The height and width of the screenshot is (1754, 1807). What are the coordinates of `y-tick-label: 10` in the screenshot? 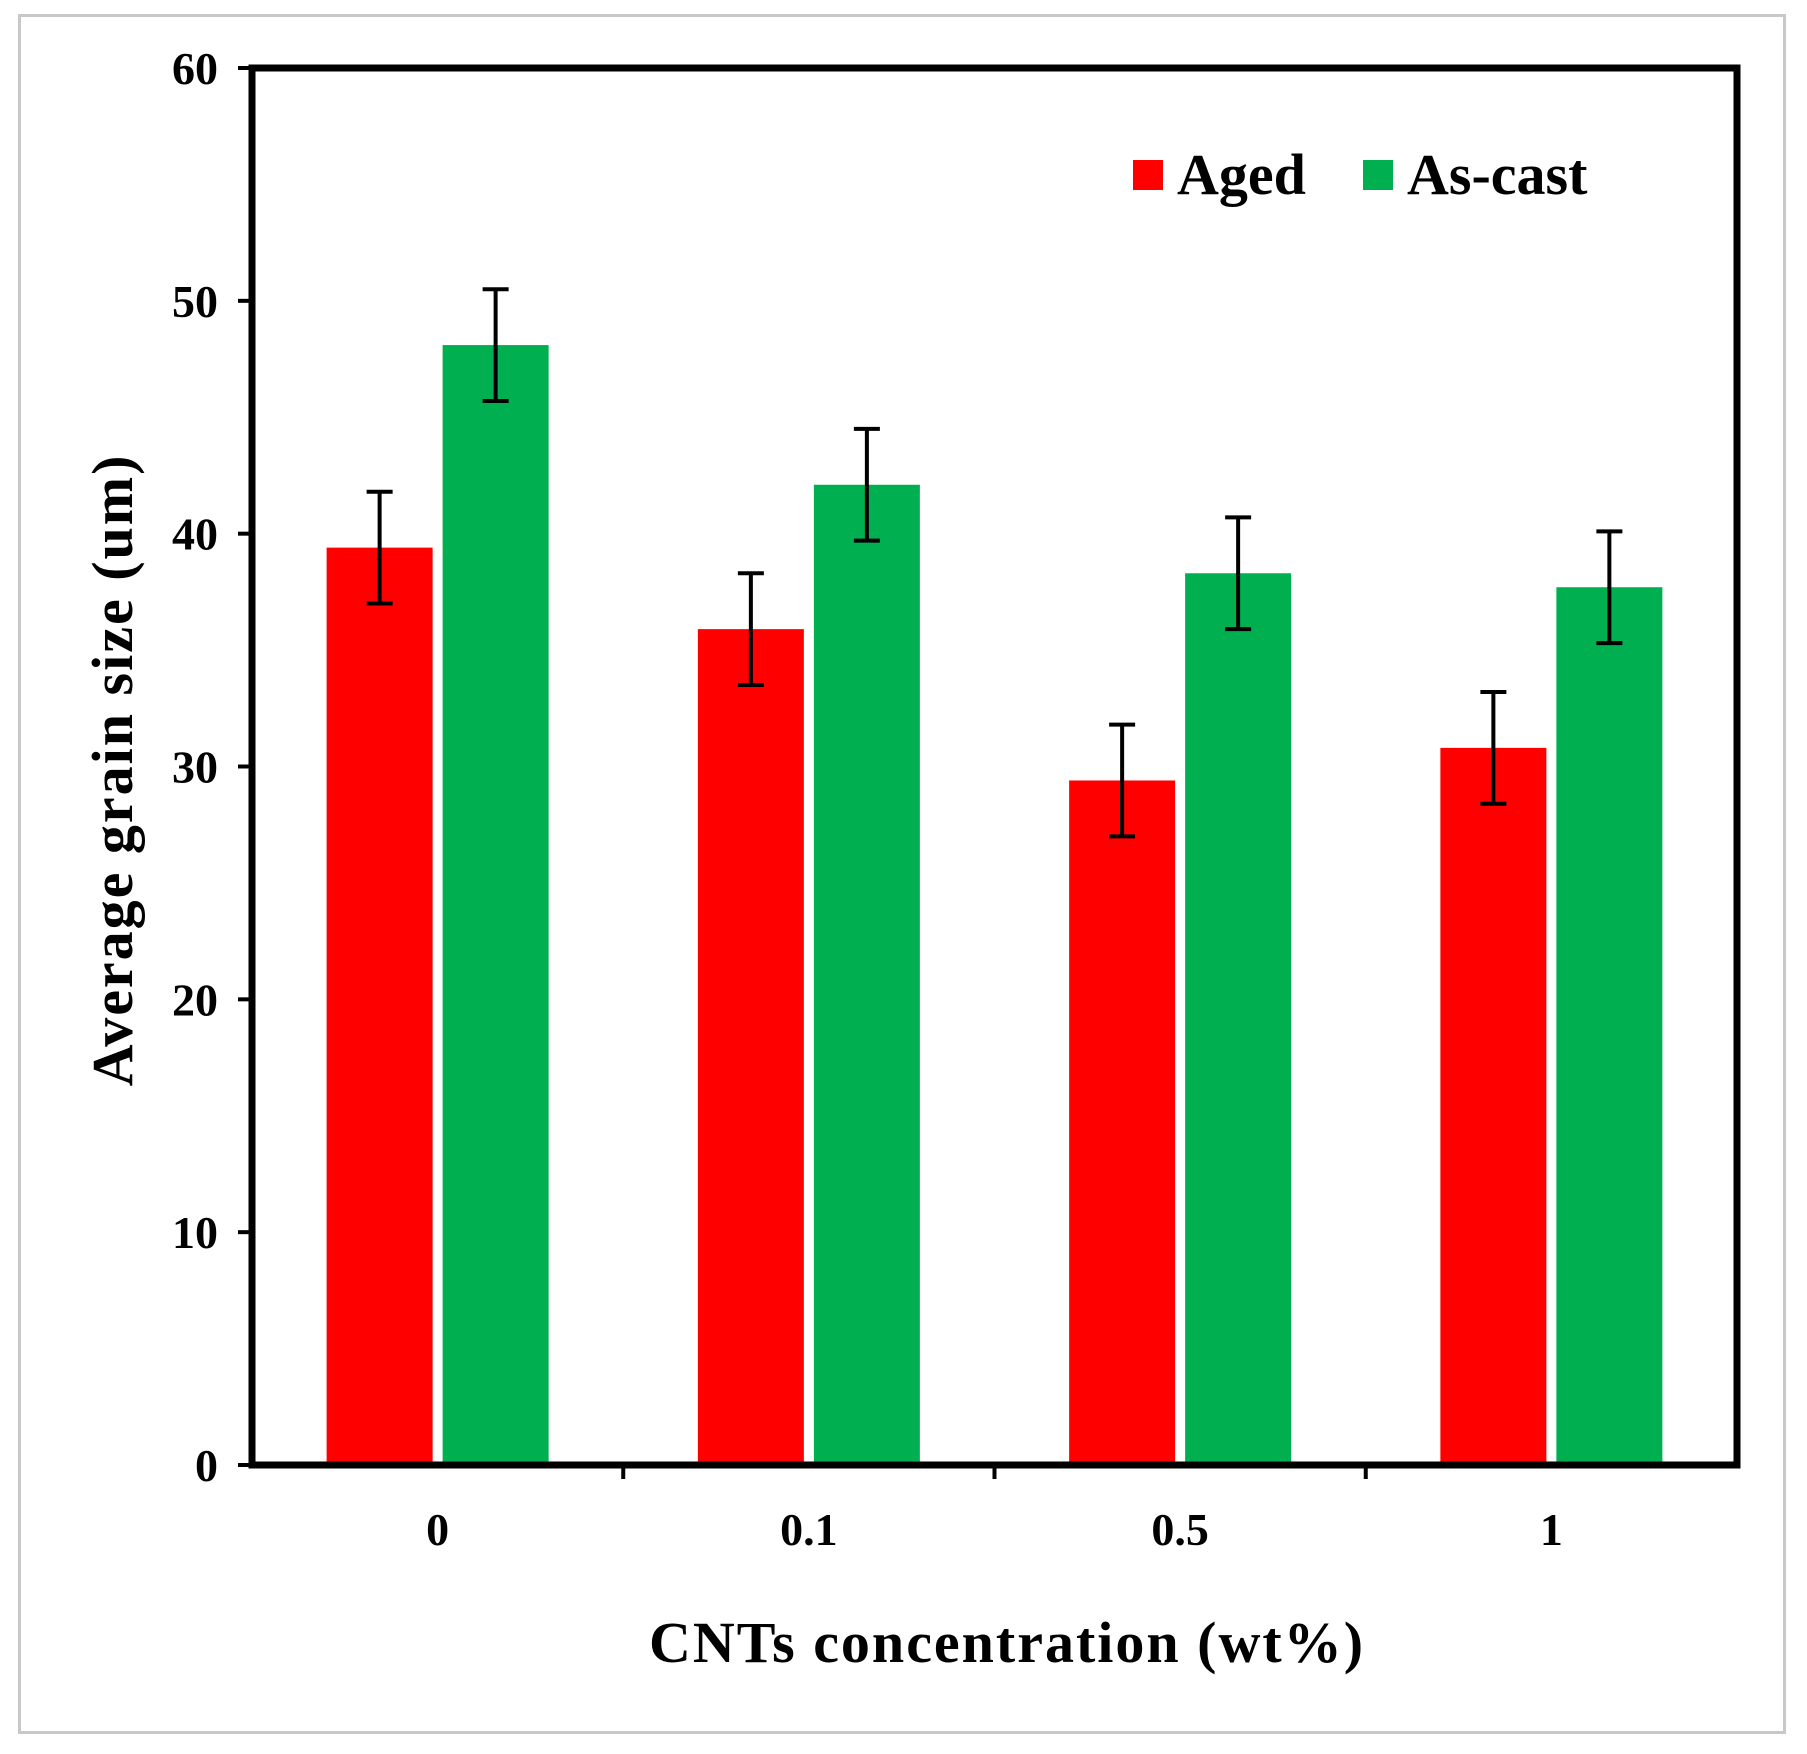 It's located at (195, 1232).